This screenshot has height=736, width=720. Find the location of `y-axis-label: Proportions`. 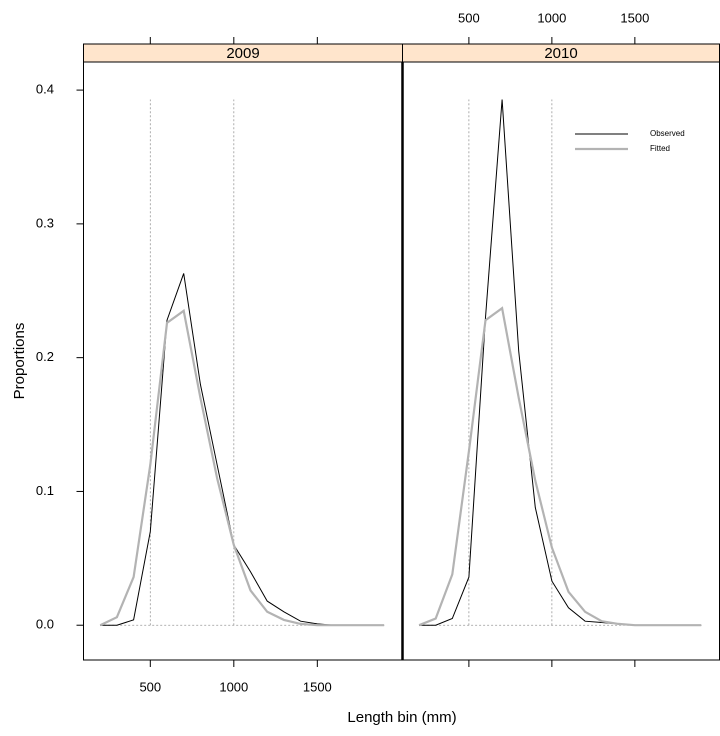

y-axis-label: Proportions is located at coordinates (19, 361).